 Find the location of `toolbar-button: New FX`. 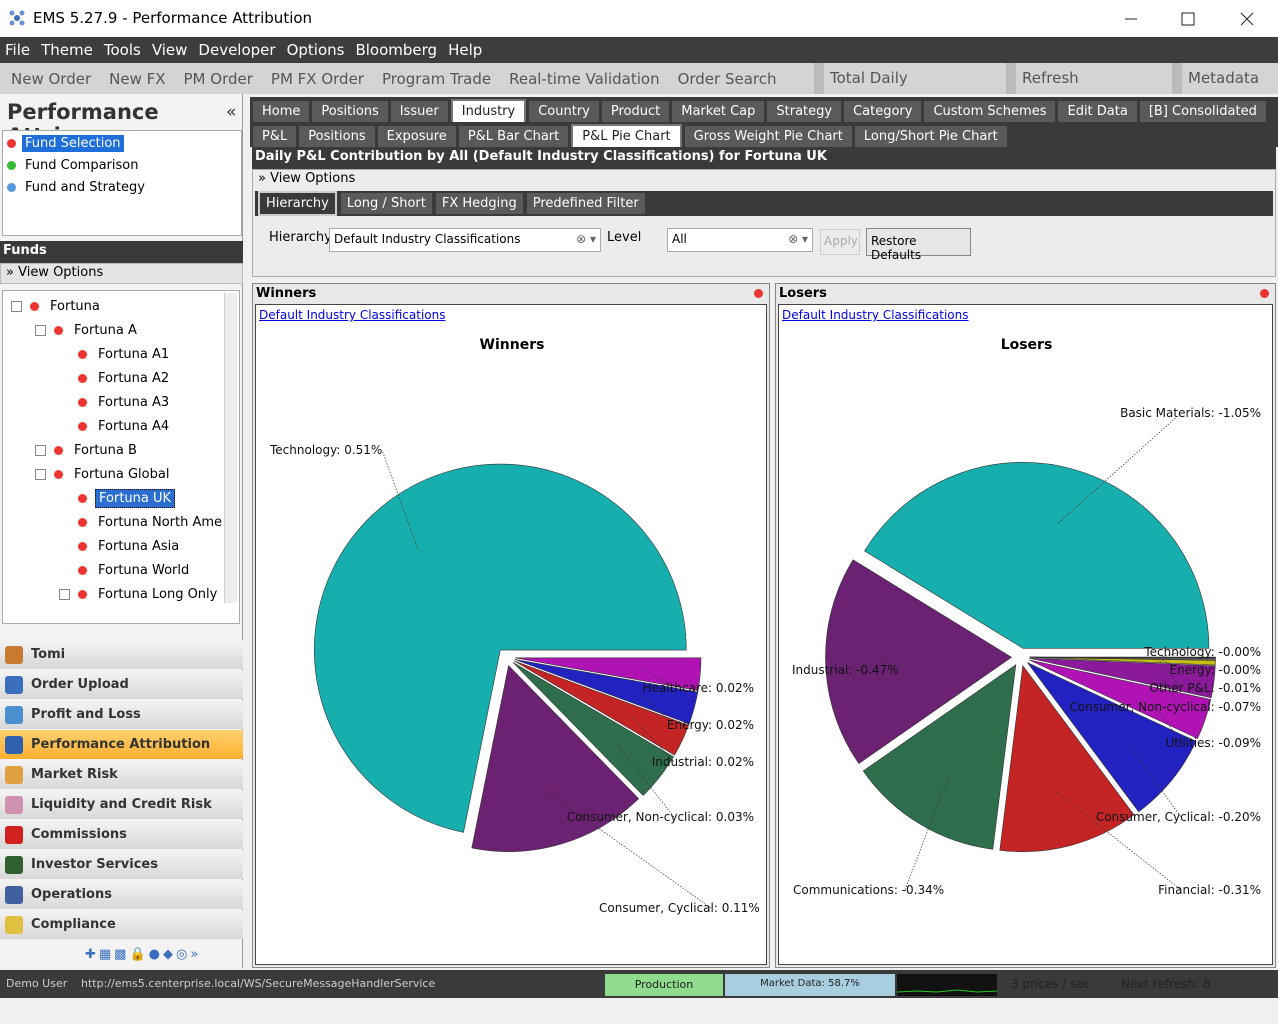

toolbar-button: New FX is located at coordinates (137, 78).